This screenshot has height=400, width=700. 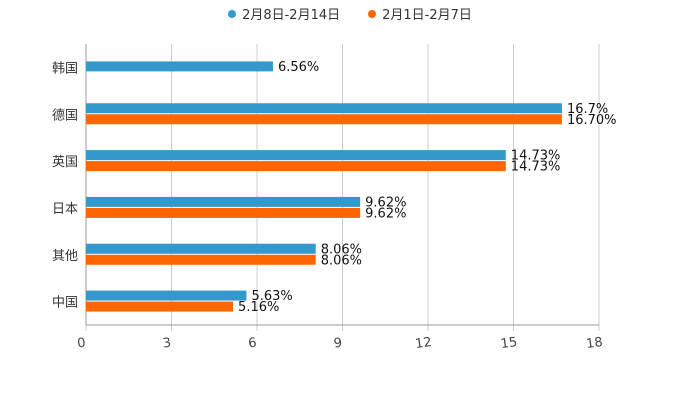 I want to click on bar-data-label: 5.63%, so click(x=271, y=296).